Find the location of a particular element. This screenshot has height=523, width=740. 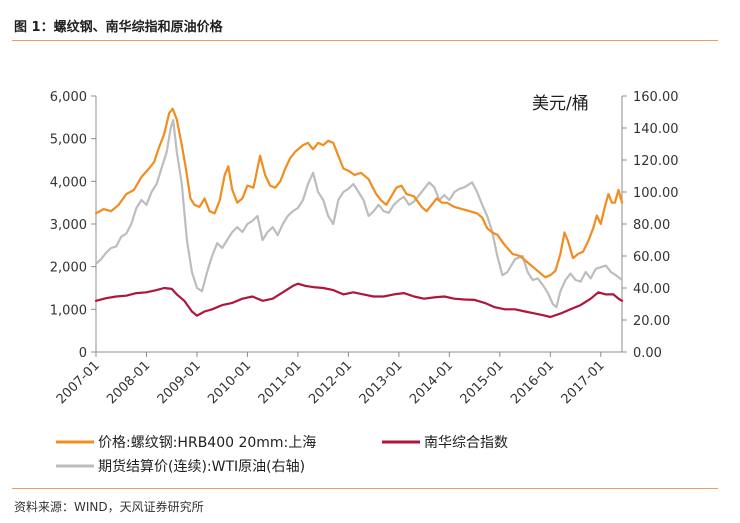

legend-label-nanhua: 南华综合指数 is located at coordinates (466, 443).